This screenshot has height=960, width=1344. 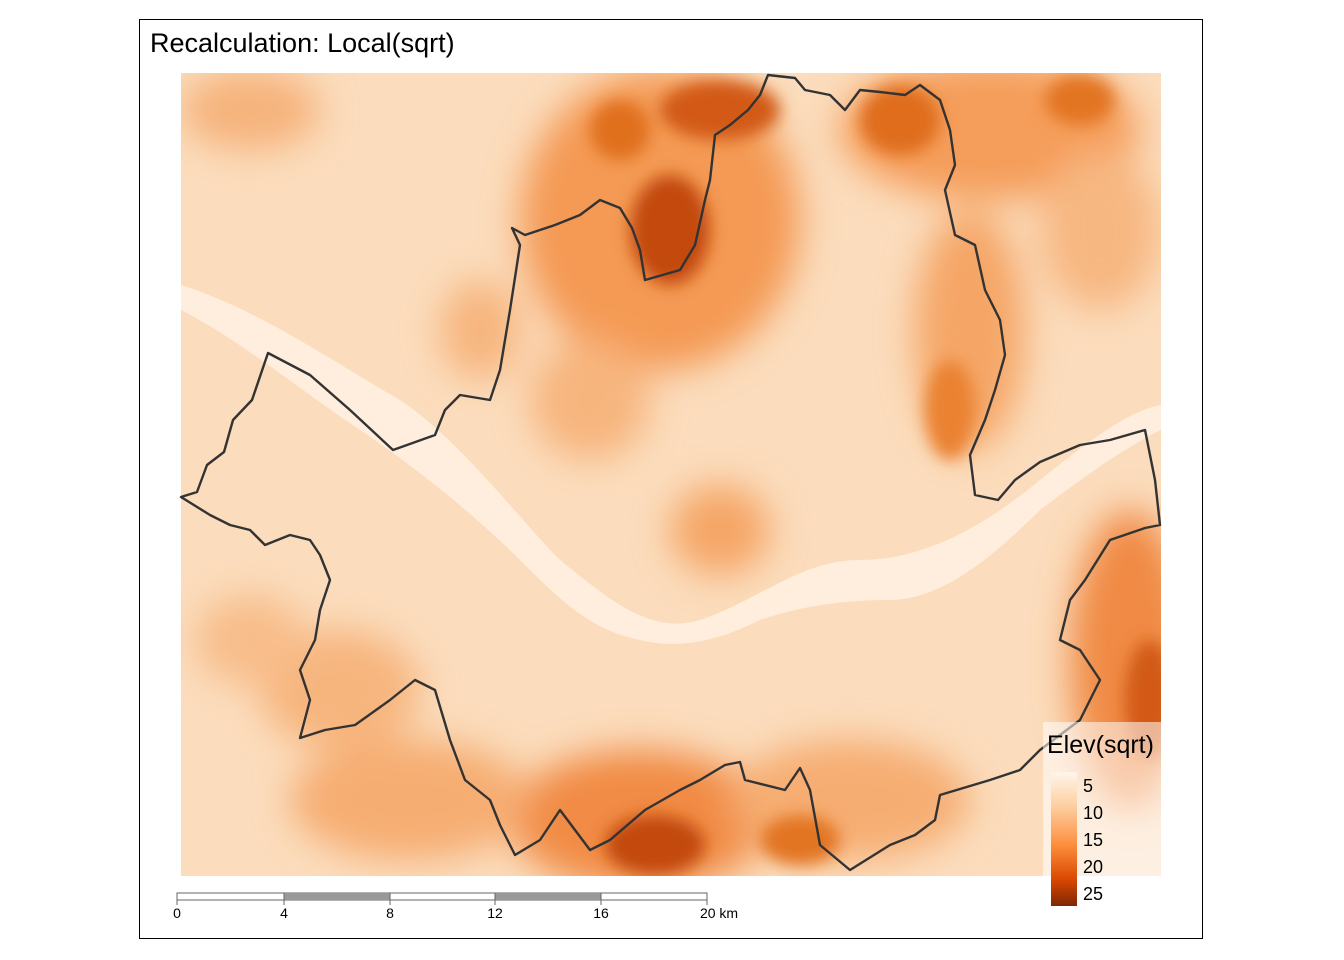 What do you see at coordinates (177, 913) in the screenshot?
I see `scale-tick-label: 0` at bounding box center [177, 913].